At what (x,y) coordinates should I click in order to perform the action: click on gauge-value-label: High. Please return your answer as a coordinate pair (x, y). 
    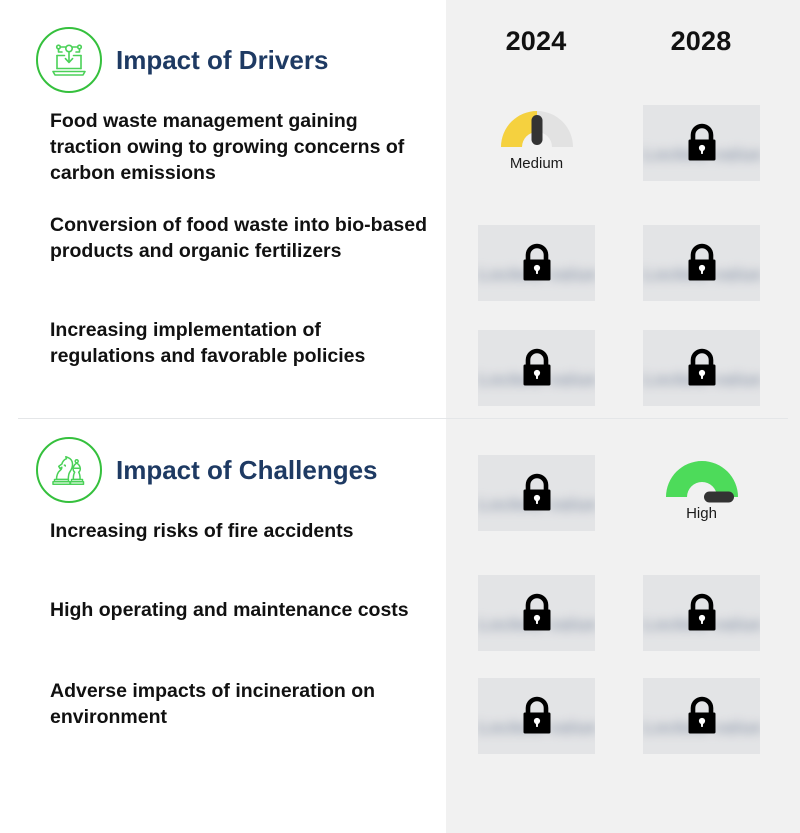
    Looking at the image, I should click on (701, 513).